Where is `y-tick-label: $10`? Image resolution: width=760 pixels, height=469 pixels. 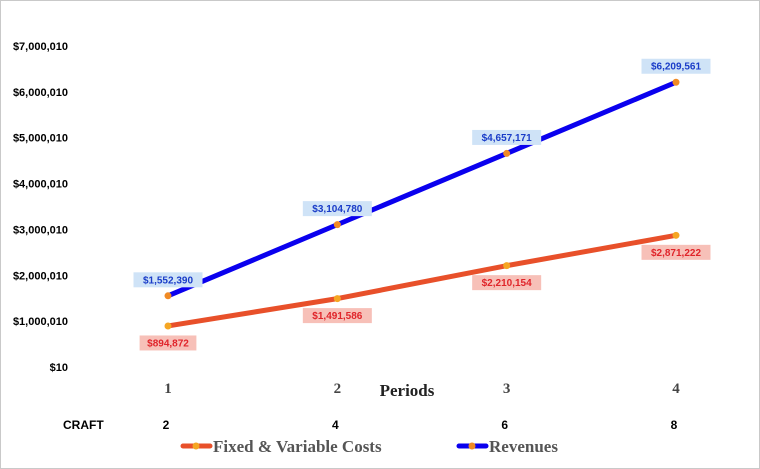
y-tick-label: $10 is located at coordinates (59, 368).